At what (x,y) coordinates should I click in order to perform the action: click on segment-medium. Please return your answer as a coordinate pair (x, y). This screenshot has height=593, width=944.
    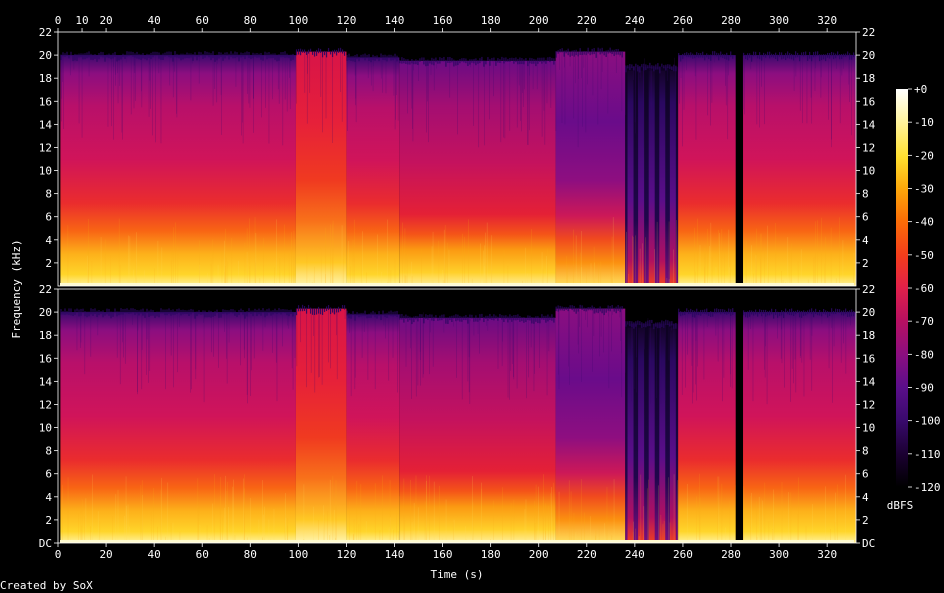
    Looking at the image, I should click on (477, 430).